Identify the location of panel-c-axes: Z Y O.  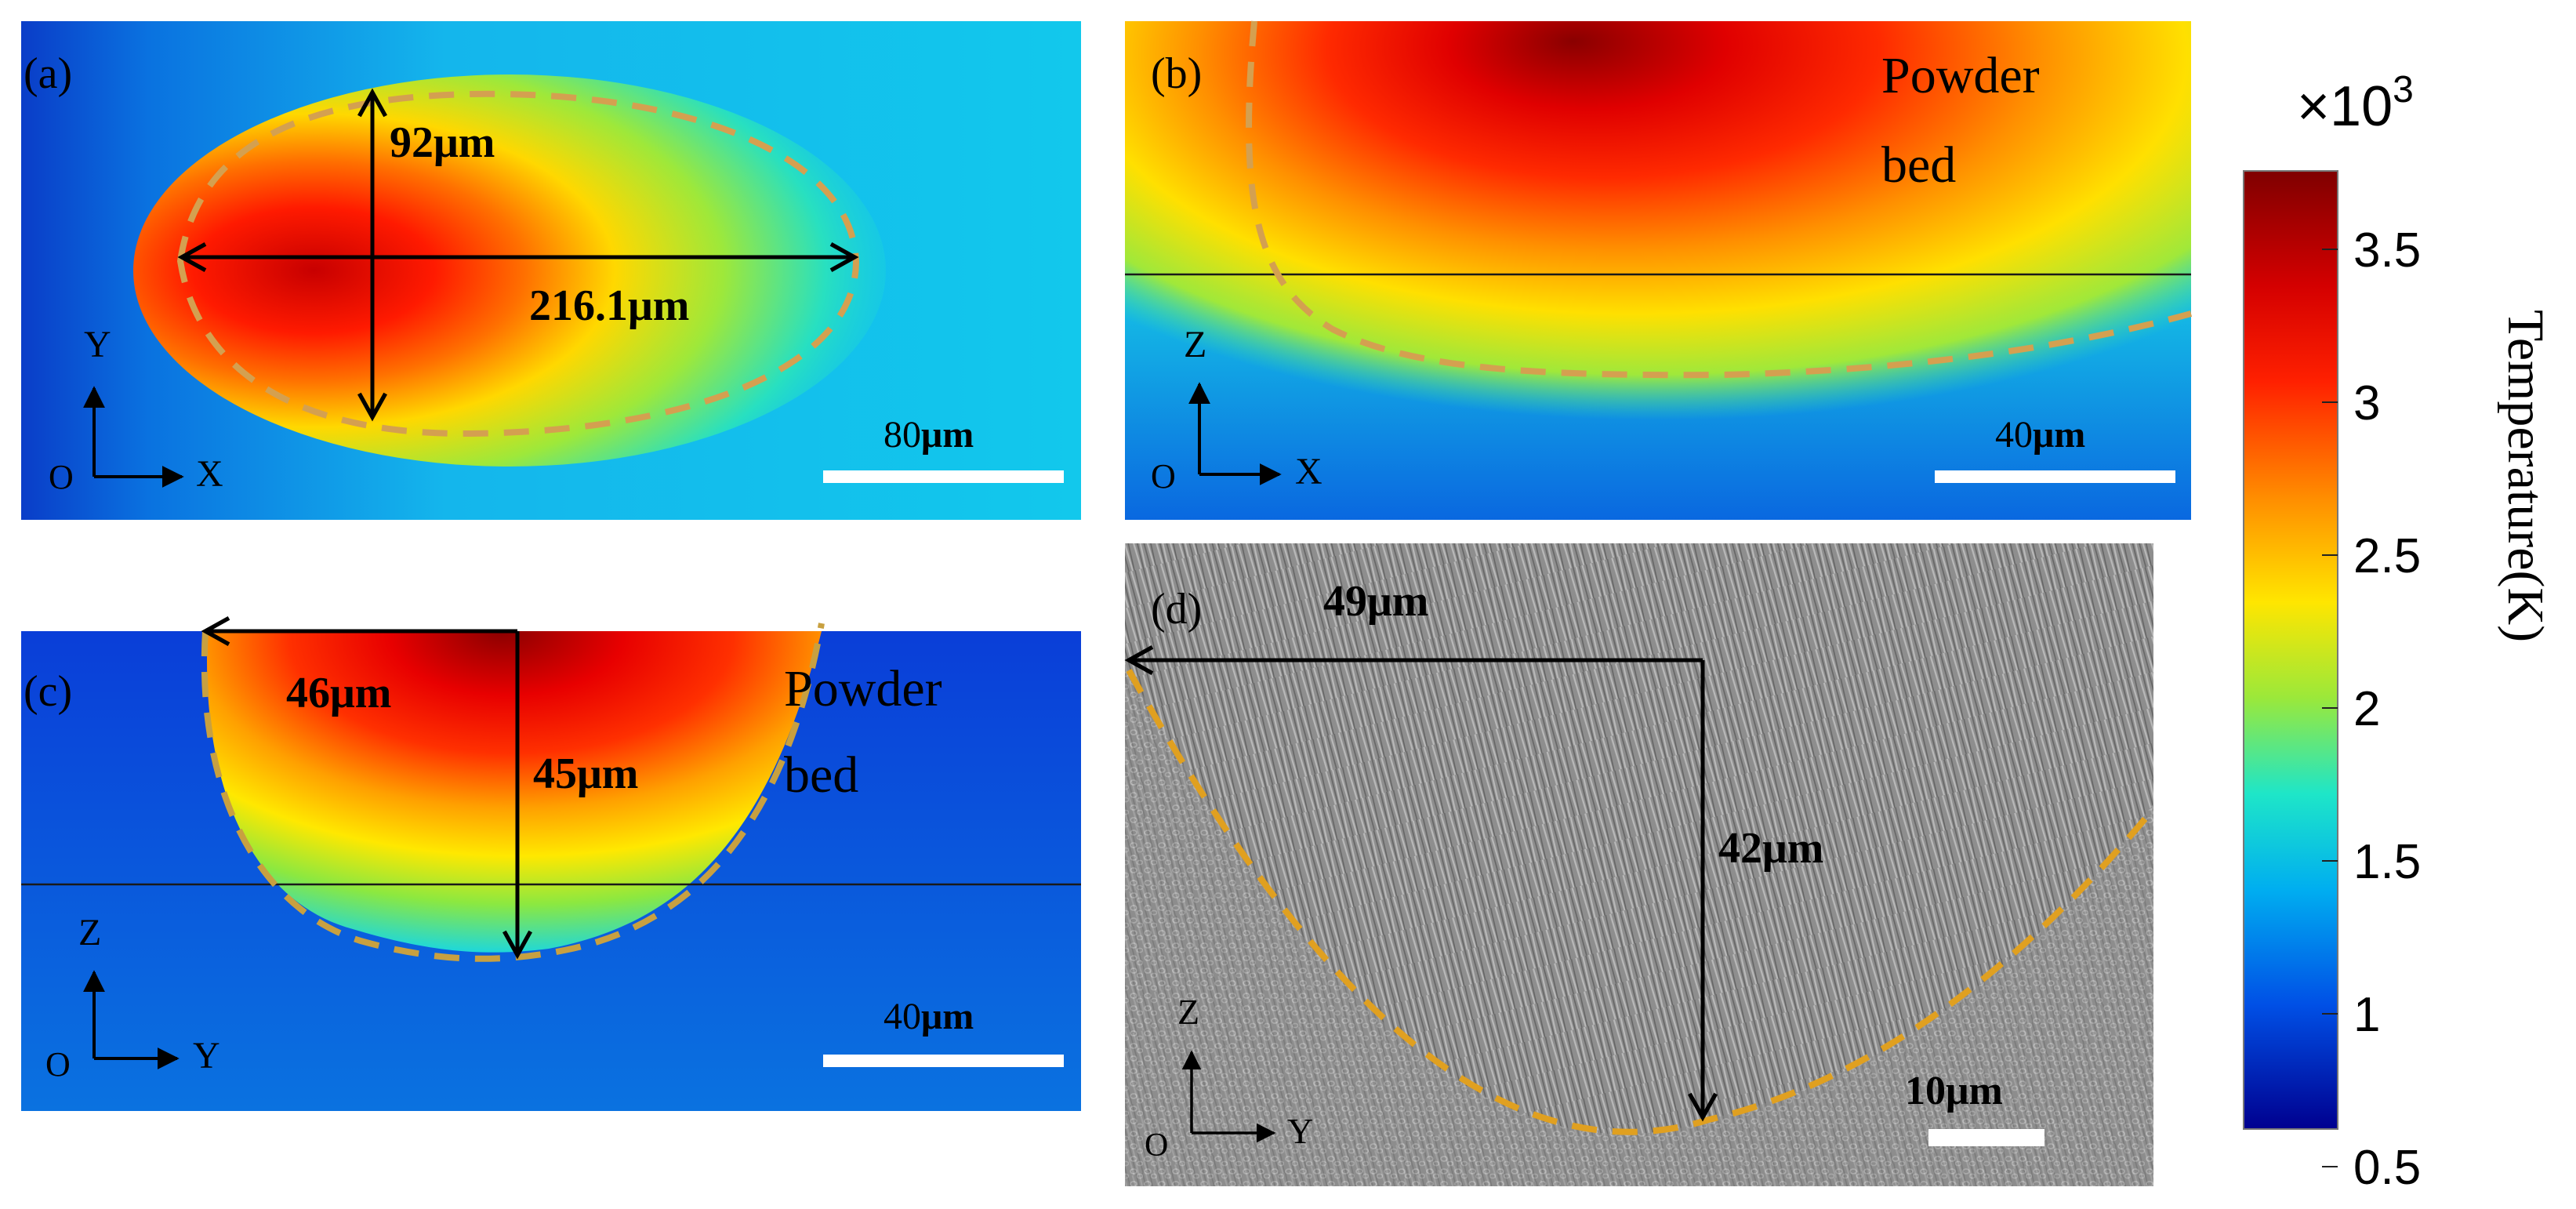
(132, 998).